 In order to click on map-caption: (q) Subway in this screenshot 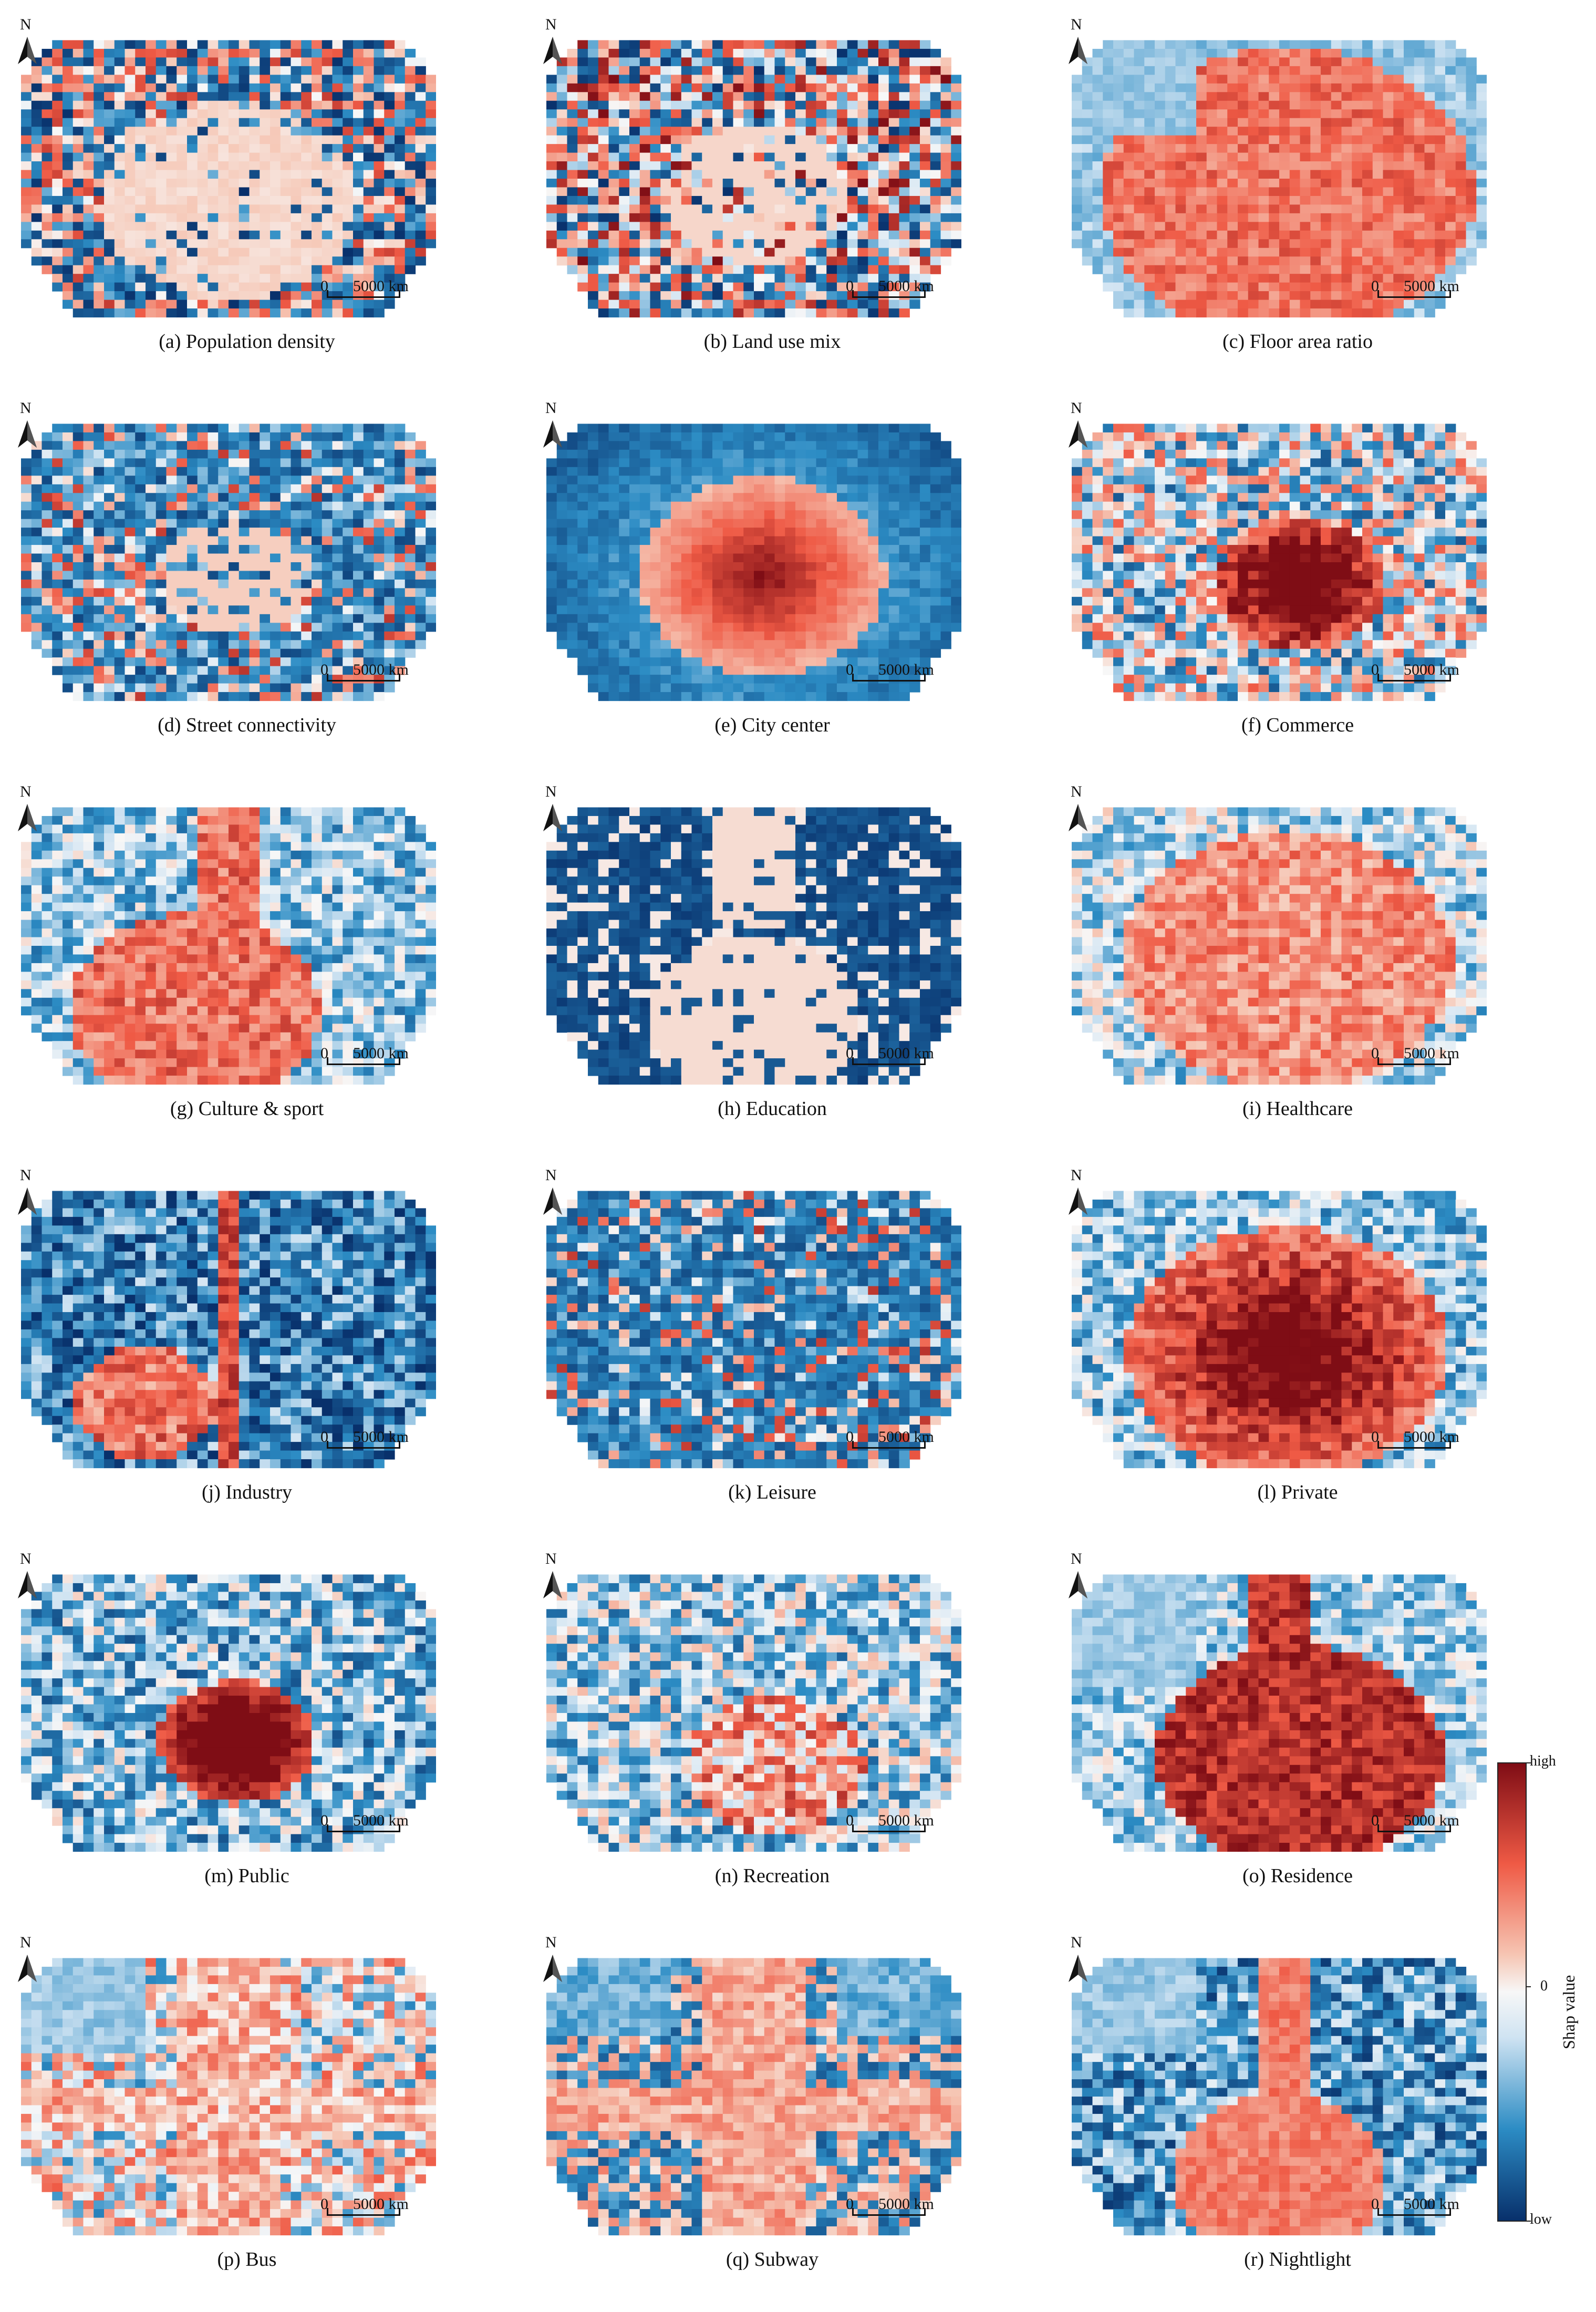, I will do `click(772, 2260)`.